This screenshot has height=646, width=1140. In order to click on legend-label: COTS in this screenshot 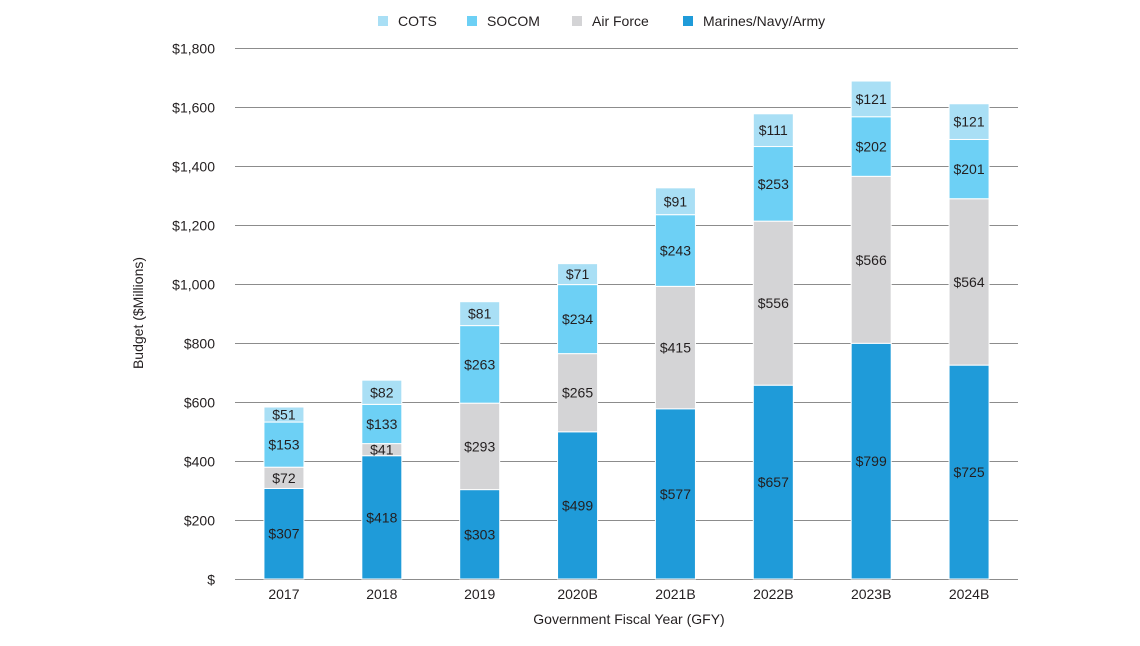, I will do `click(417, 21)`.